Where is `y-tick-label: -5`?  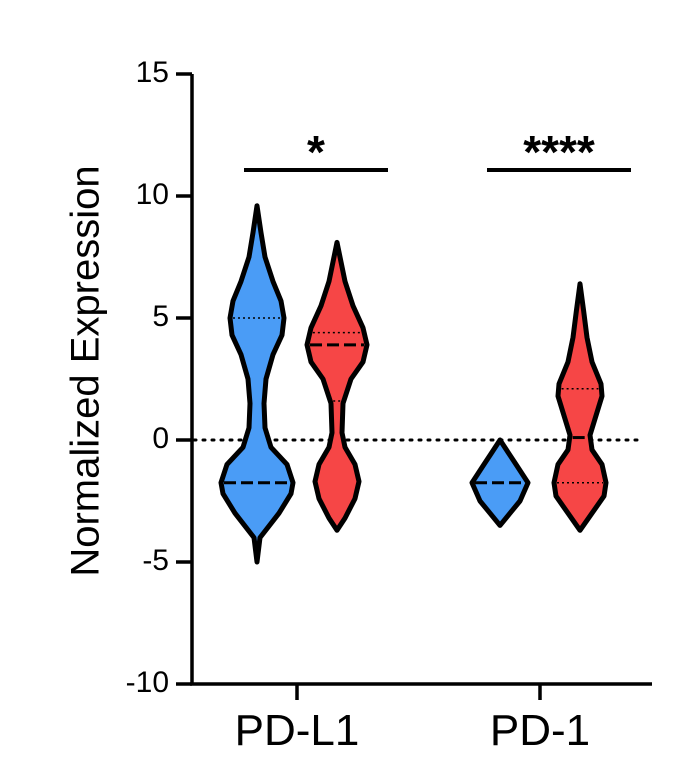
y-tick-label: -5 is located at coordinates (155, 560).